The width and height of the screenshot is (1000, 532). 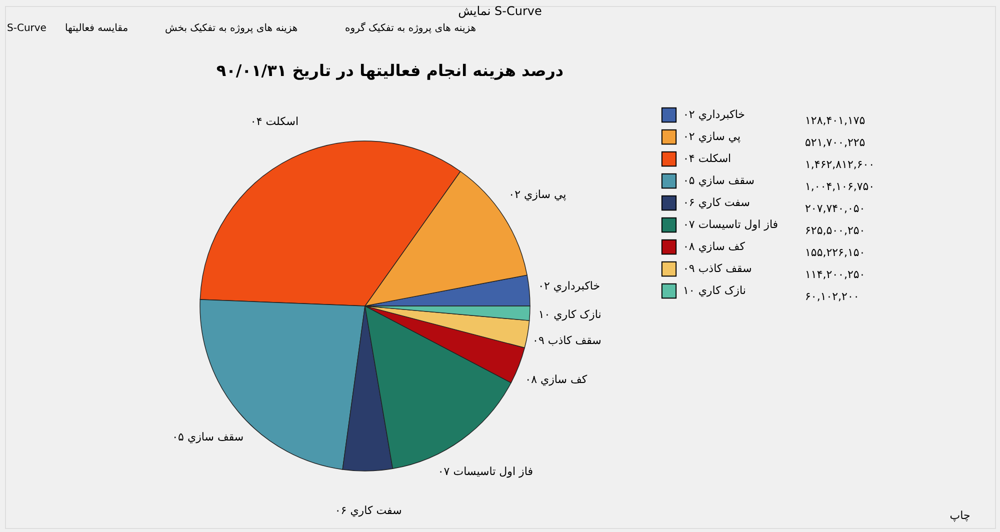 I want to click on legend-label: نازک کاري ۱۰, so click(x=714, y=290).